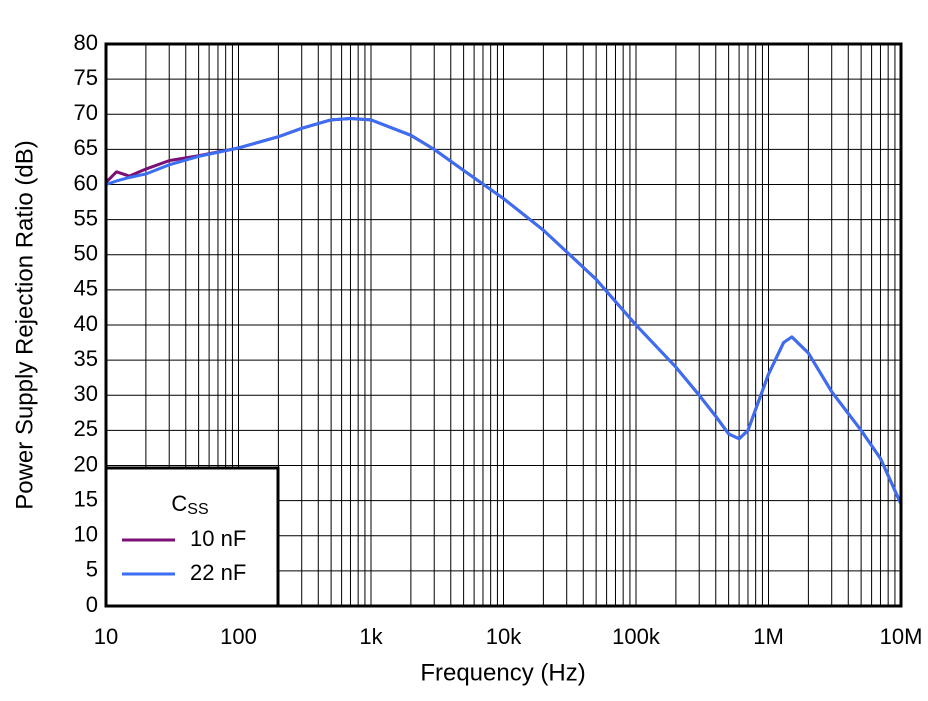  I want to click on y-tick-label: 45, so click(86, 288).